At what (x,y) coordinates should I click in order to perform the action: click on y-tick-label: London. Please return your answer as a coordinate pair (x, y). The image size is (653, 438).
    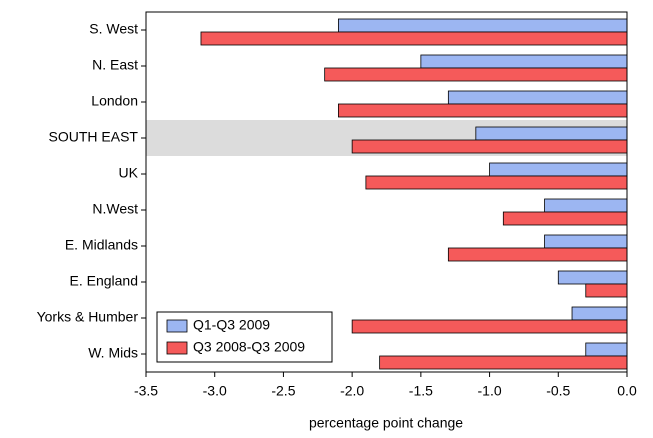
    Looking at the image, I should click on (114, 101).